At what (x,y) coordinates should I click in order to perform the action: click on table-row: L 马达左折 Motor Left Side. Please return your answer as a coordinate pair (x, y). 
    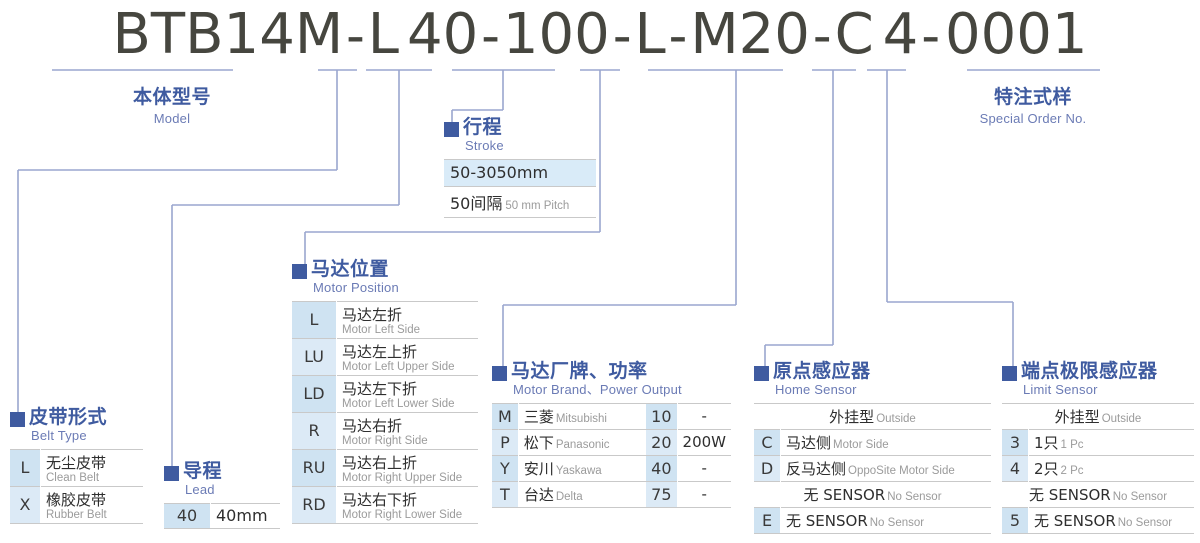
    Looking at the image, I should click on (385, 319).